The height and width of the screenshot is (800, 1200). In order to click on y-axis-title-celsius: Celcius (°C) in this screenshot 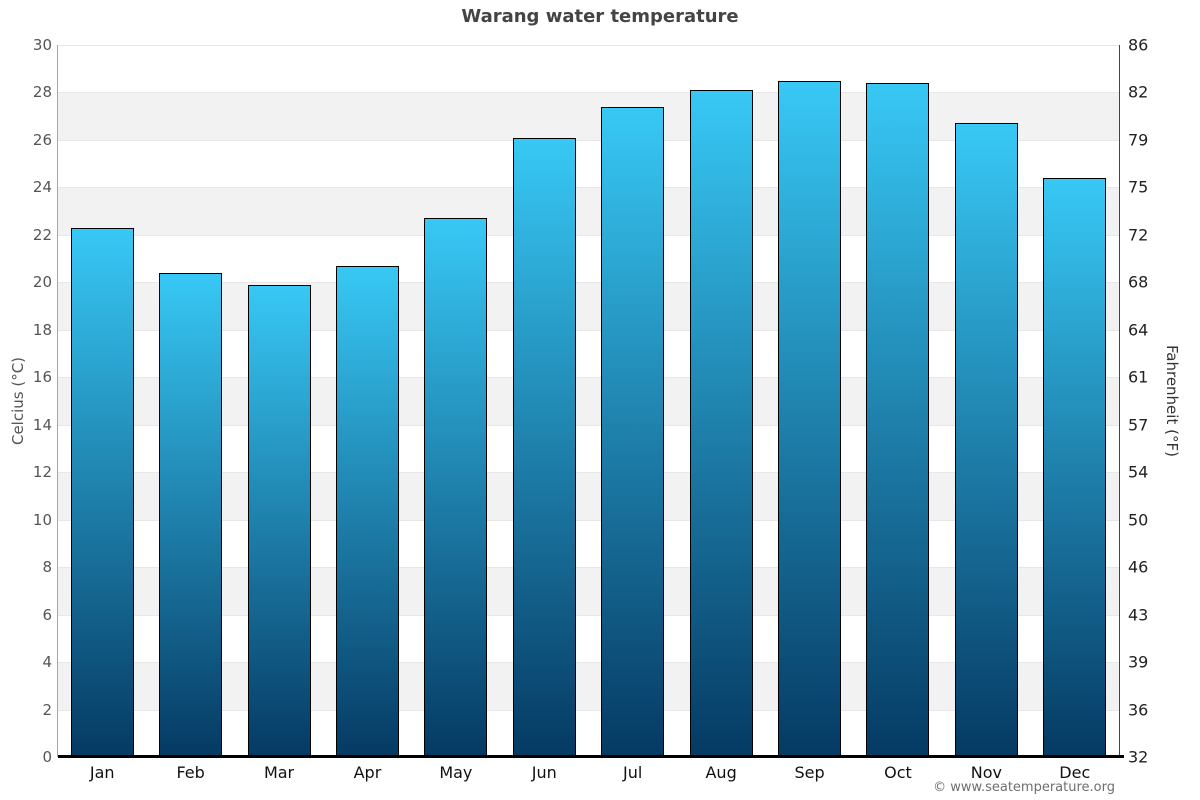, I will do `click(18, 401)`.